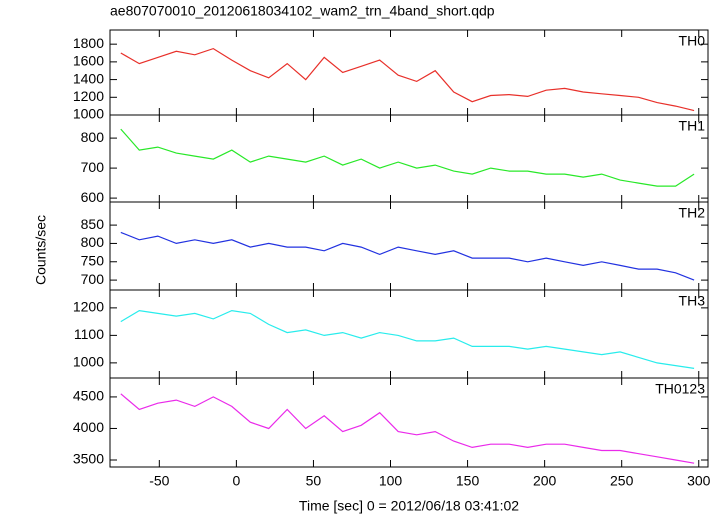 The image size is (725, 516). Describe the element at coordinates (93, 224) in the screenshot. I see `y-tick-label: 850` at that location.